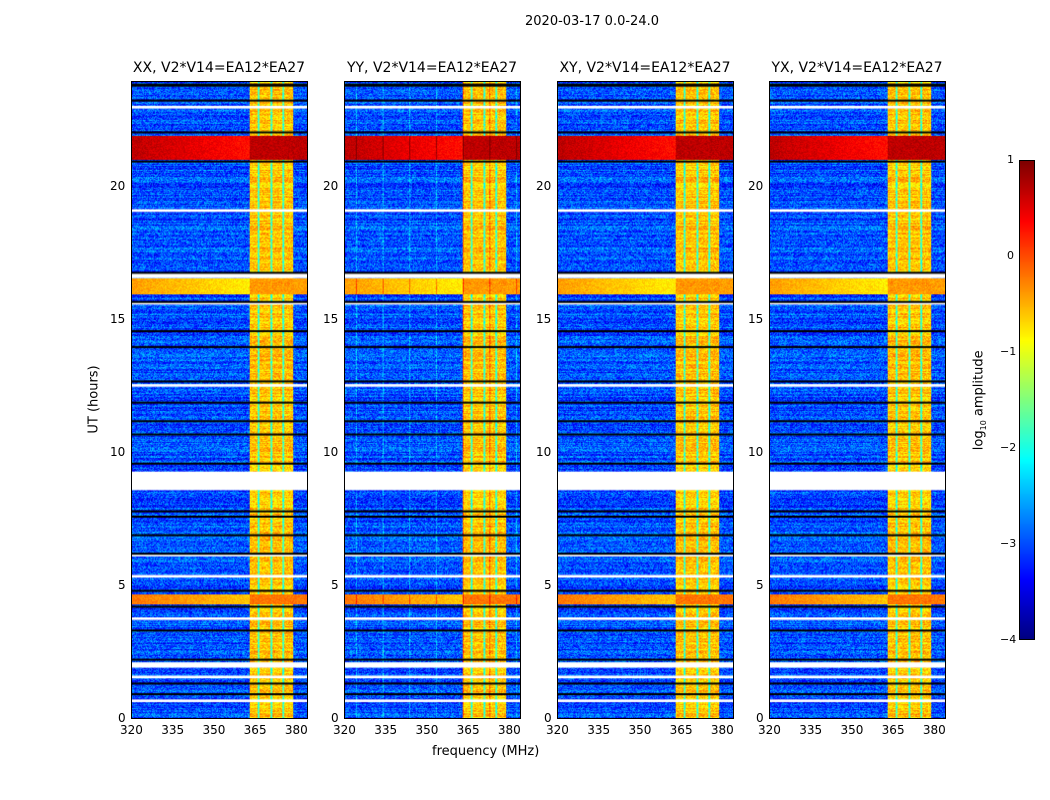 Image resolution: width=1050 pixels, height=800 pixels. Describe the element at coordinates (1010, 255) in the screenshot. I see `colorbar-tick-label: 0` at that location.